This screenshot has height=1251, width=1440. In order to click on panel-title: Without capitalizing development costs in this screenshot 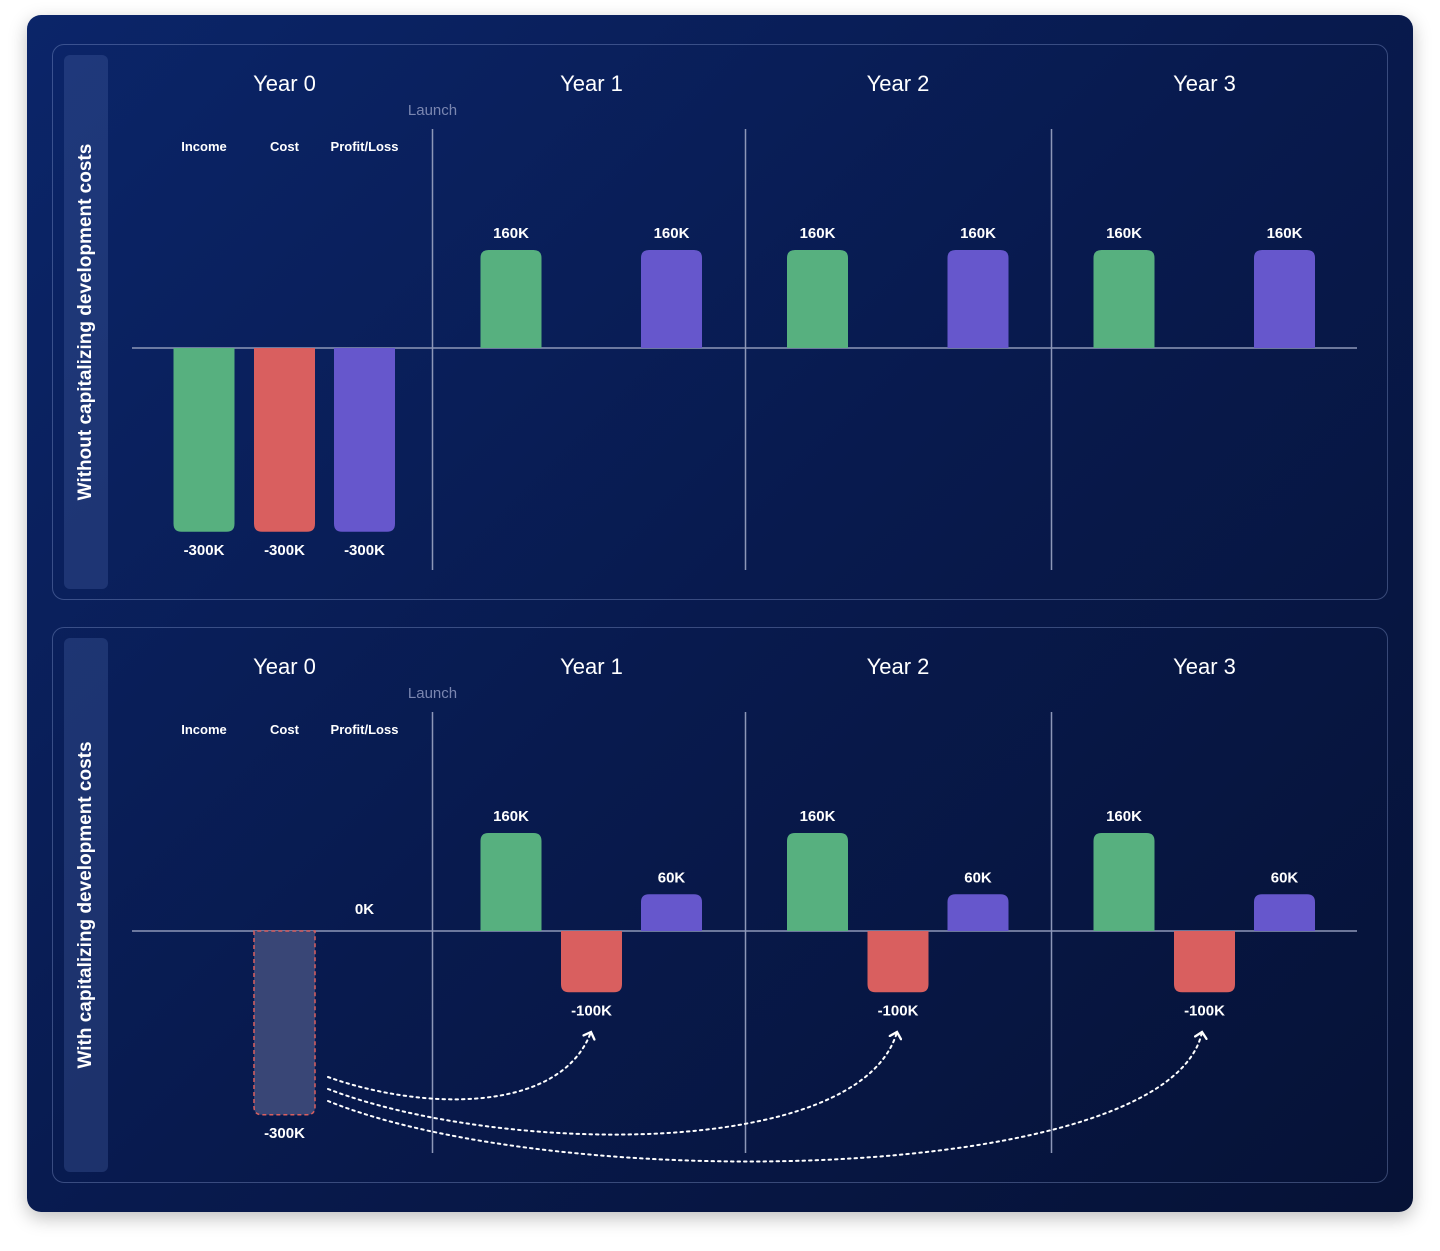, I will do `click(85, 322)`.